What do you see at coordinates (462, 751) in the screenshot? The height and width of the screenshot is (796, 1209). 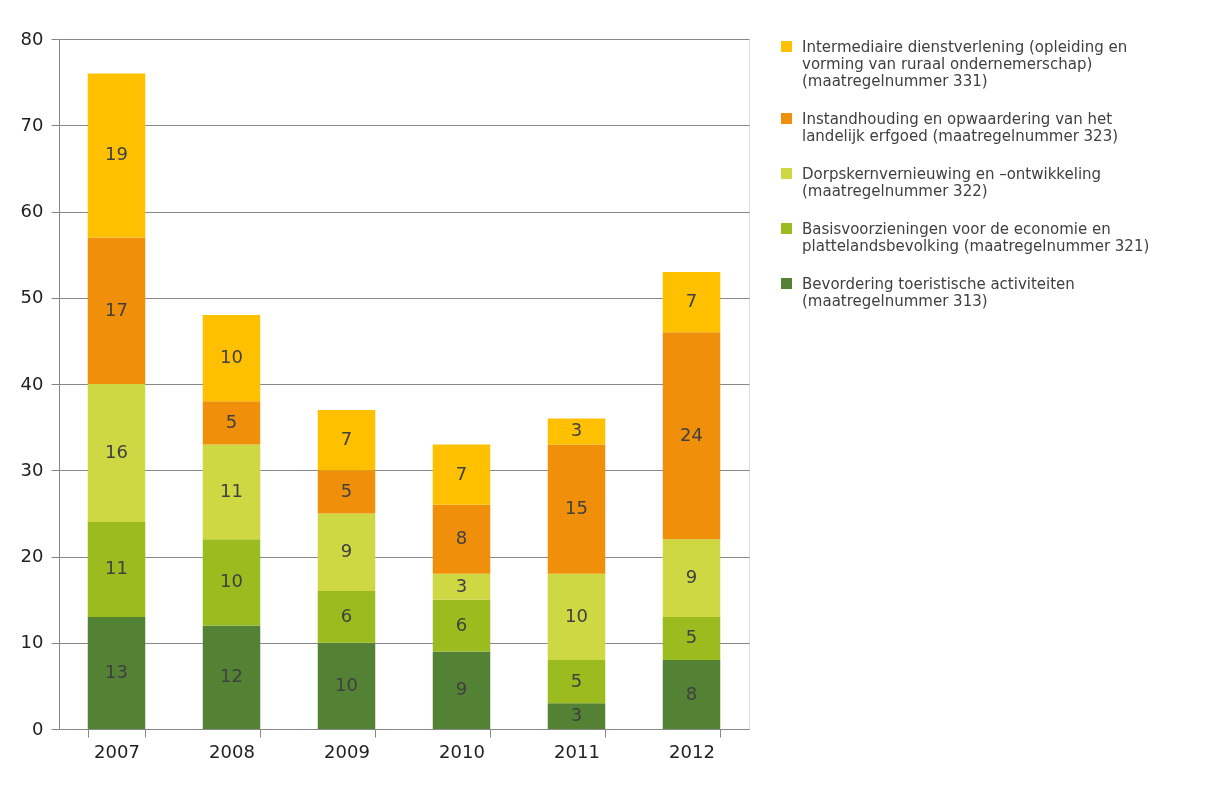 I see `x-tick-label: 2010` at bounding box center [462, 751].